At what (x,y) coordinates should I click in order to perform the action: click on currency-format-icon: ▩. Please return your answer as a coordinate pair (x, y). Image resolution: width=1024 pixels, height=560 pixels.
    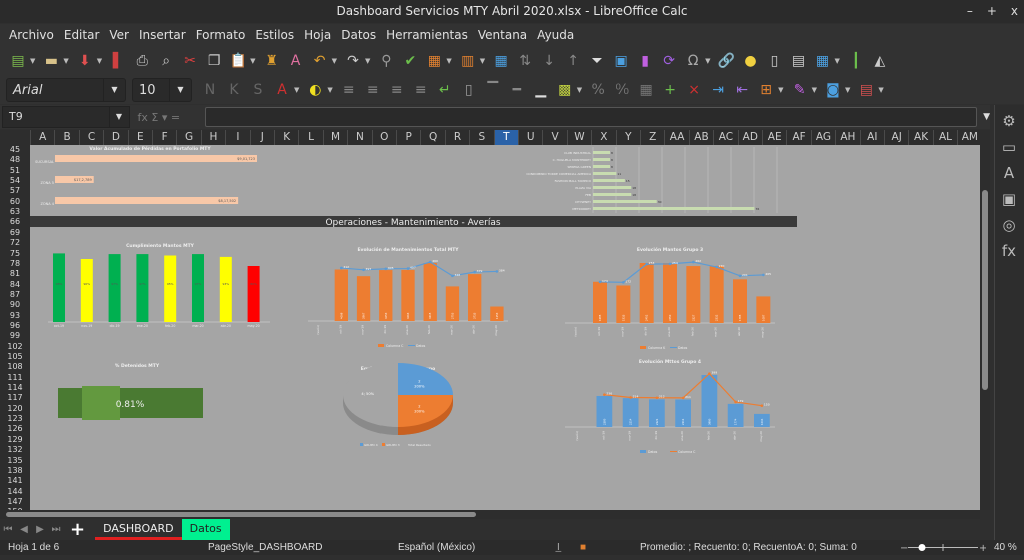
    Looking at the image, I should click on (565, 90).